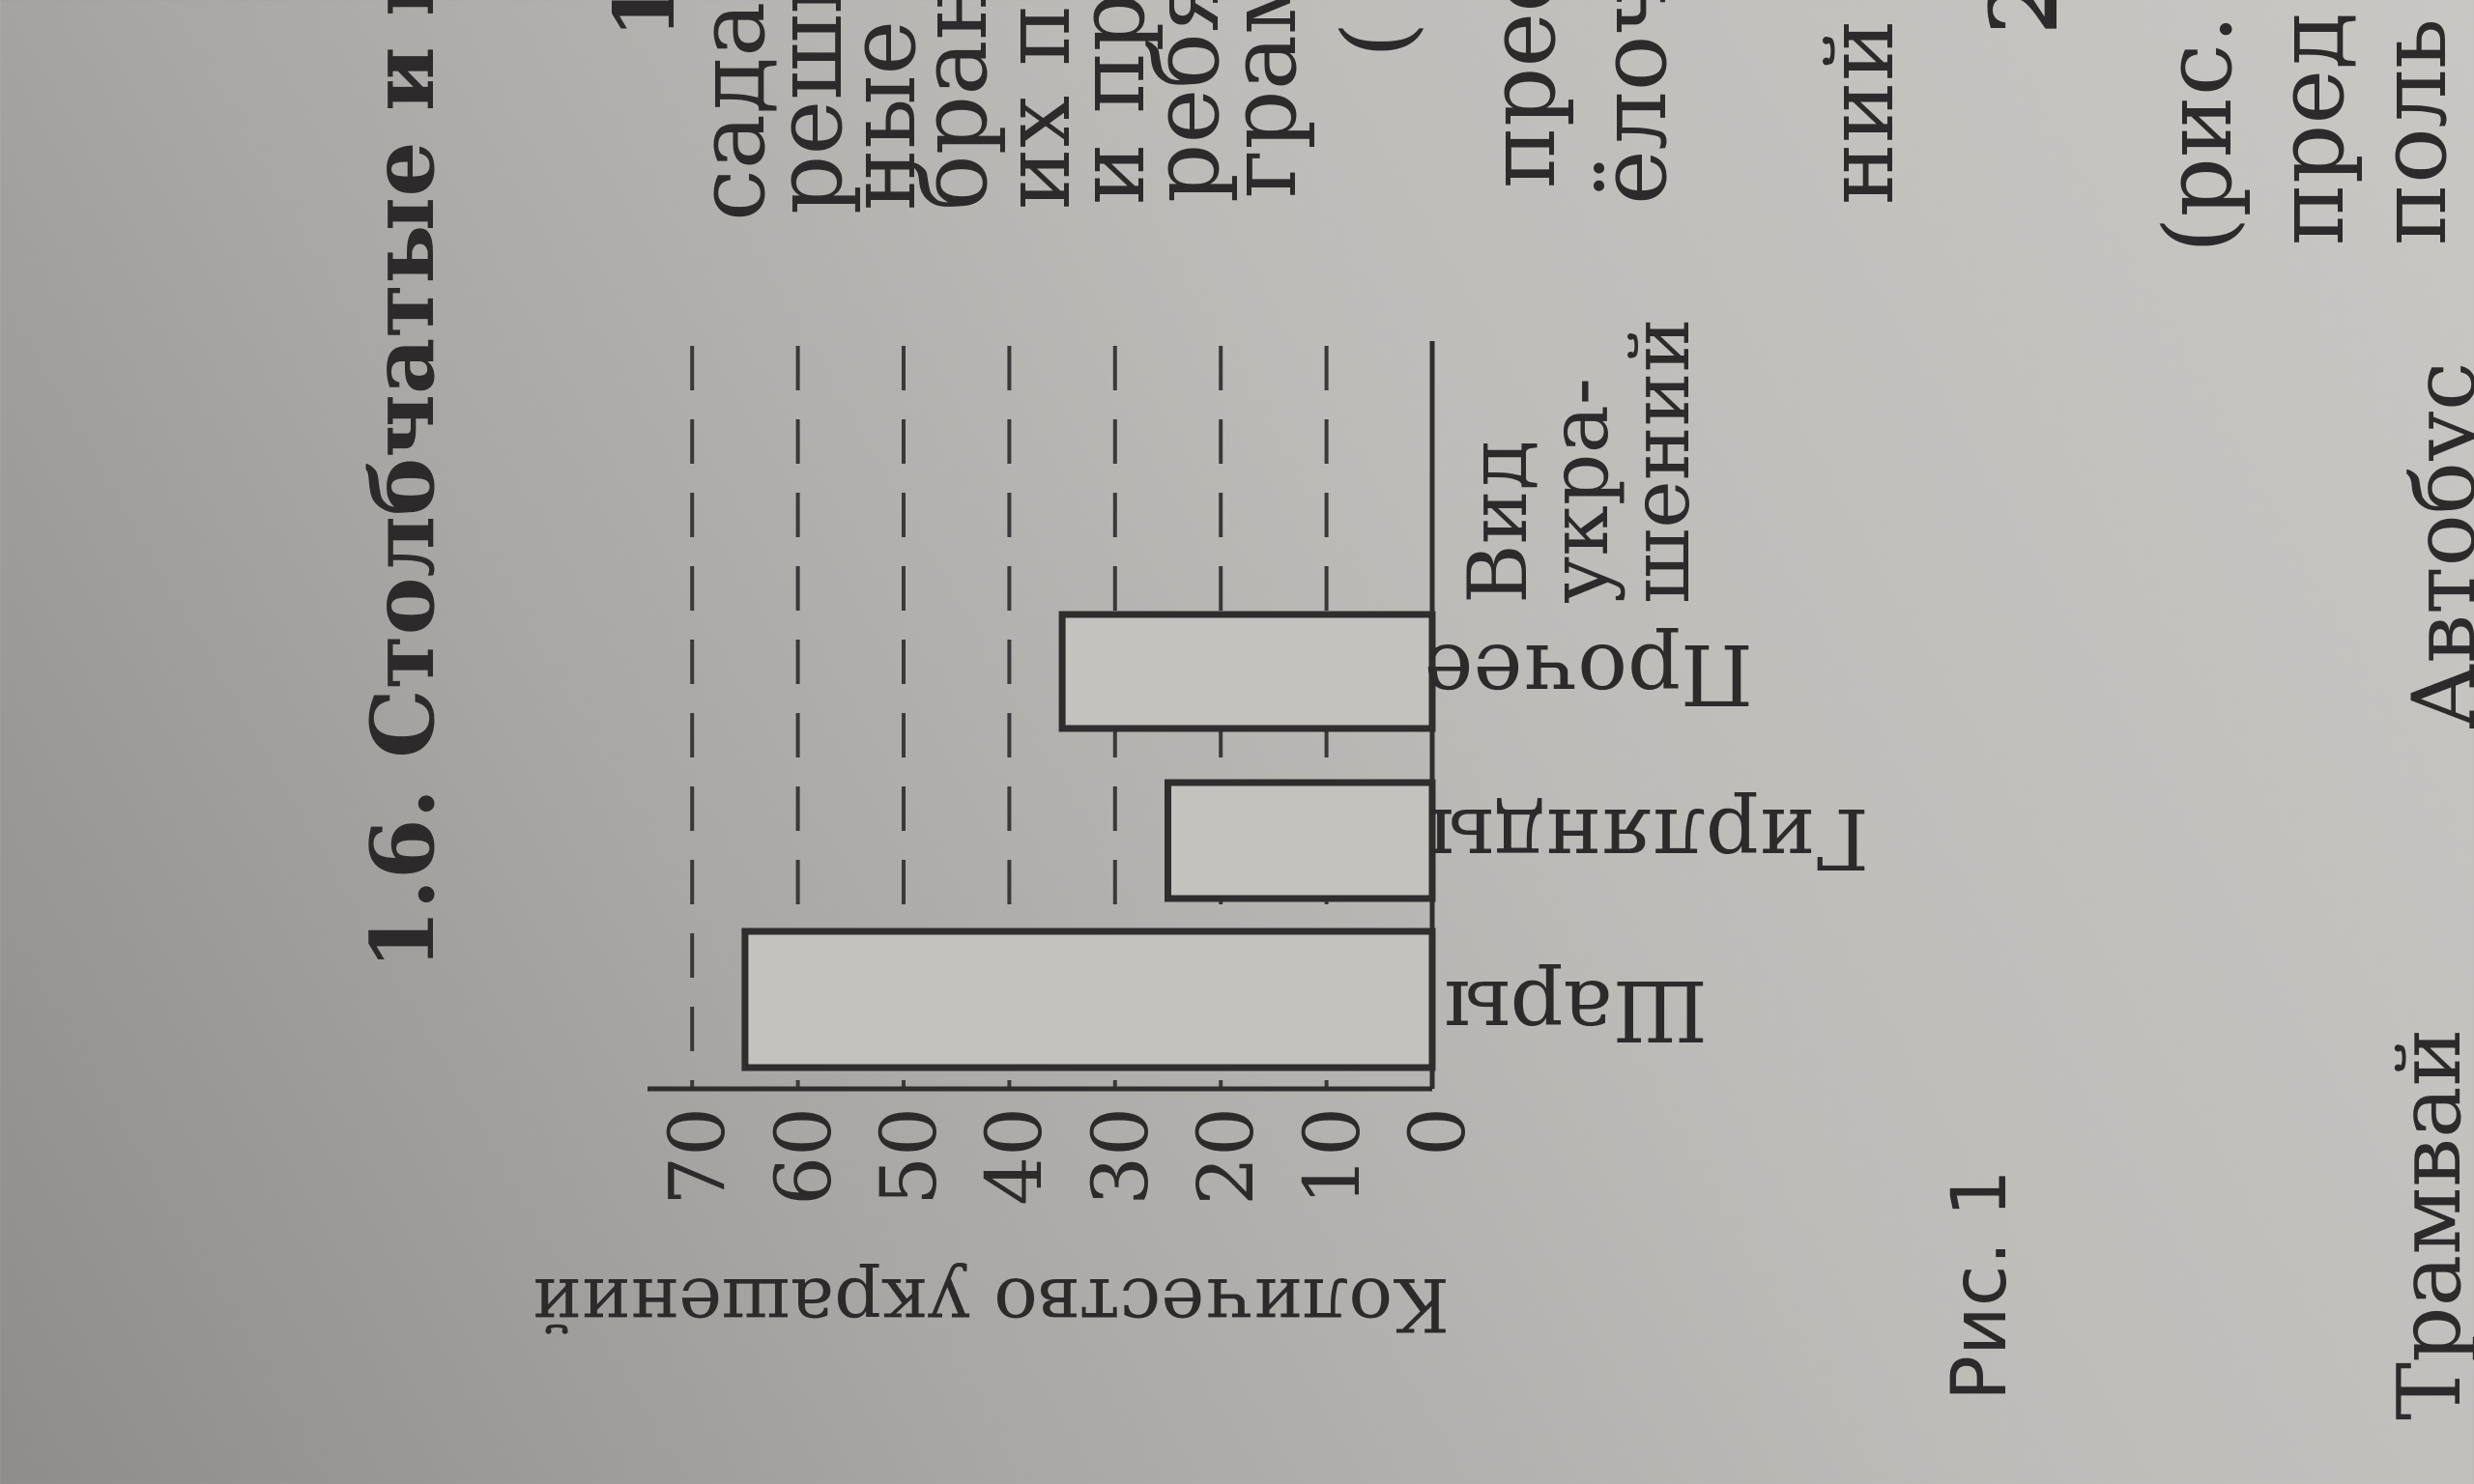 This screenshot has width=2474, height=1484. Describe the element at coordinates (909, 1156) in the screenshot. I see `y-tick-label: 50` at that location.